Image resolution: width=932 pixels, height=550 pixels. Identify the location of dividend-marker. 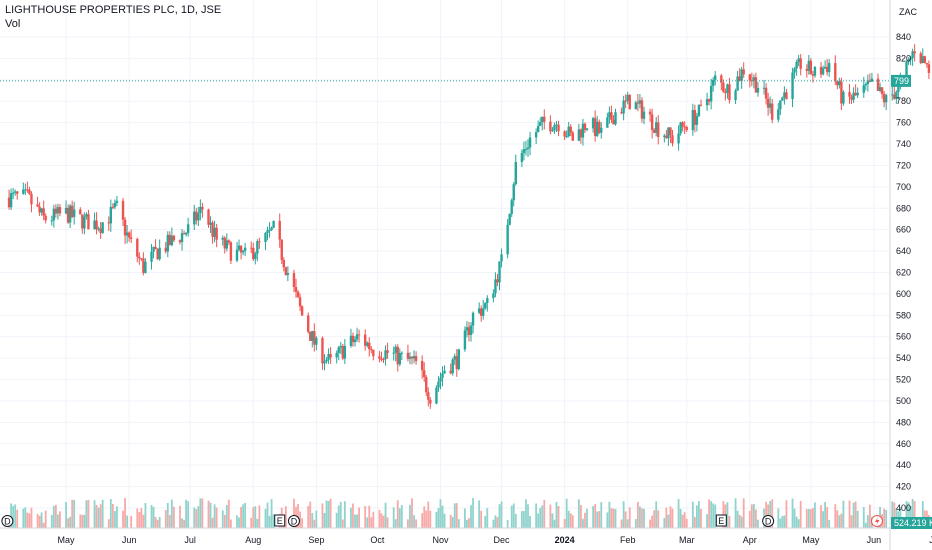
(7, 521).